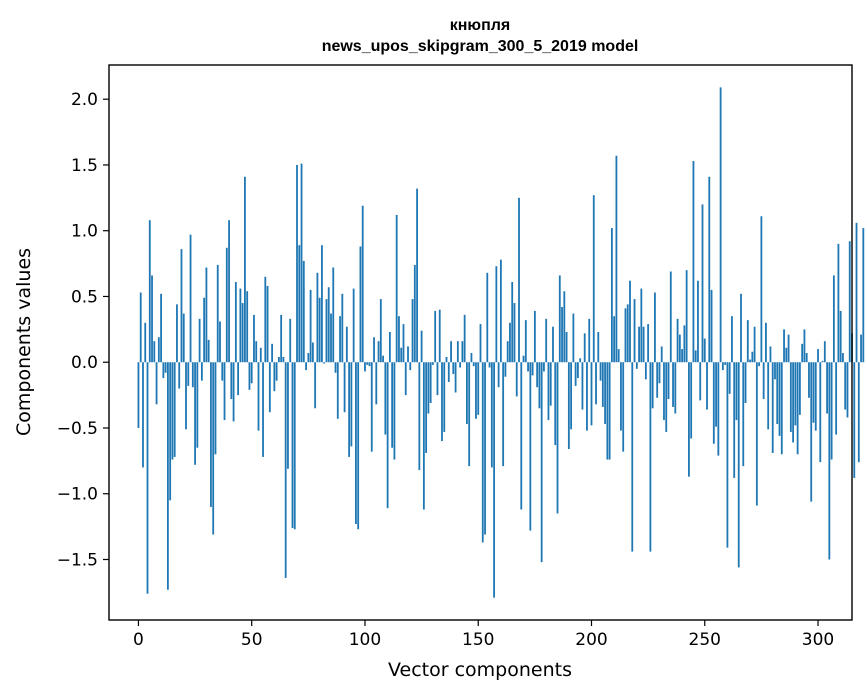 The height and width of the screenshot is (696, 867). What do you see at coordinates (77, 561) in the screenshot?
I see `y-tick-label: −1.5` at bounding box center [77, 561].